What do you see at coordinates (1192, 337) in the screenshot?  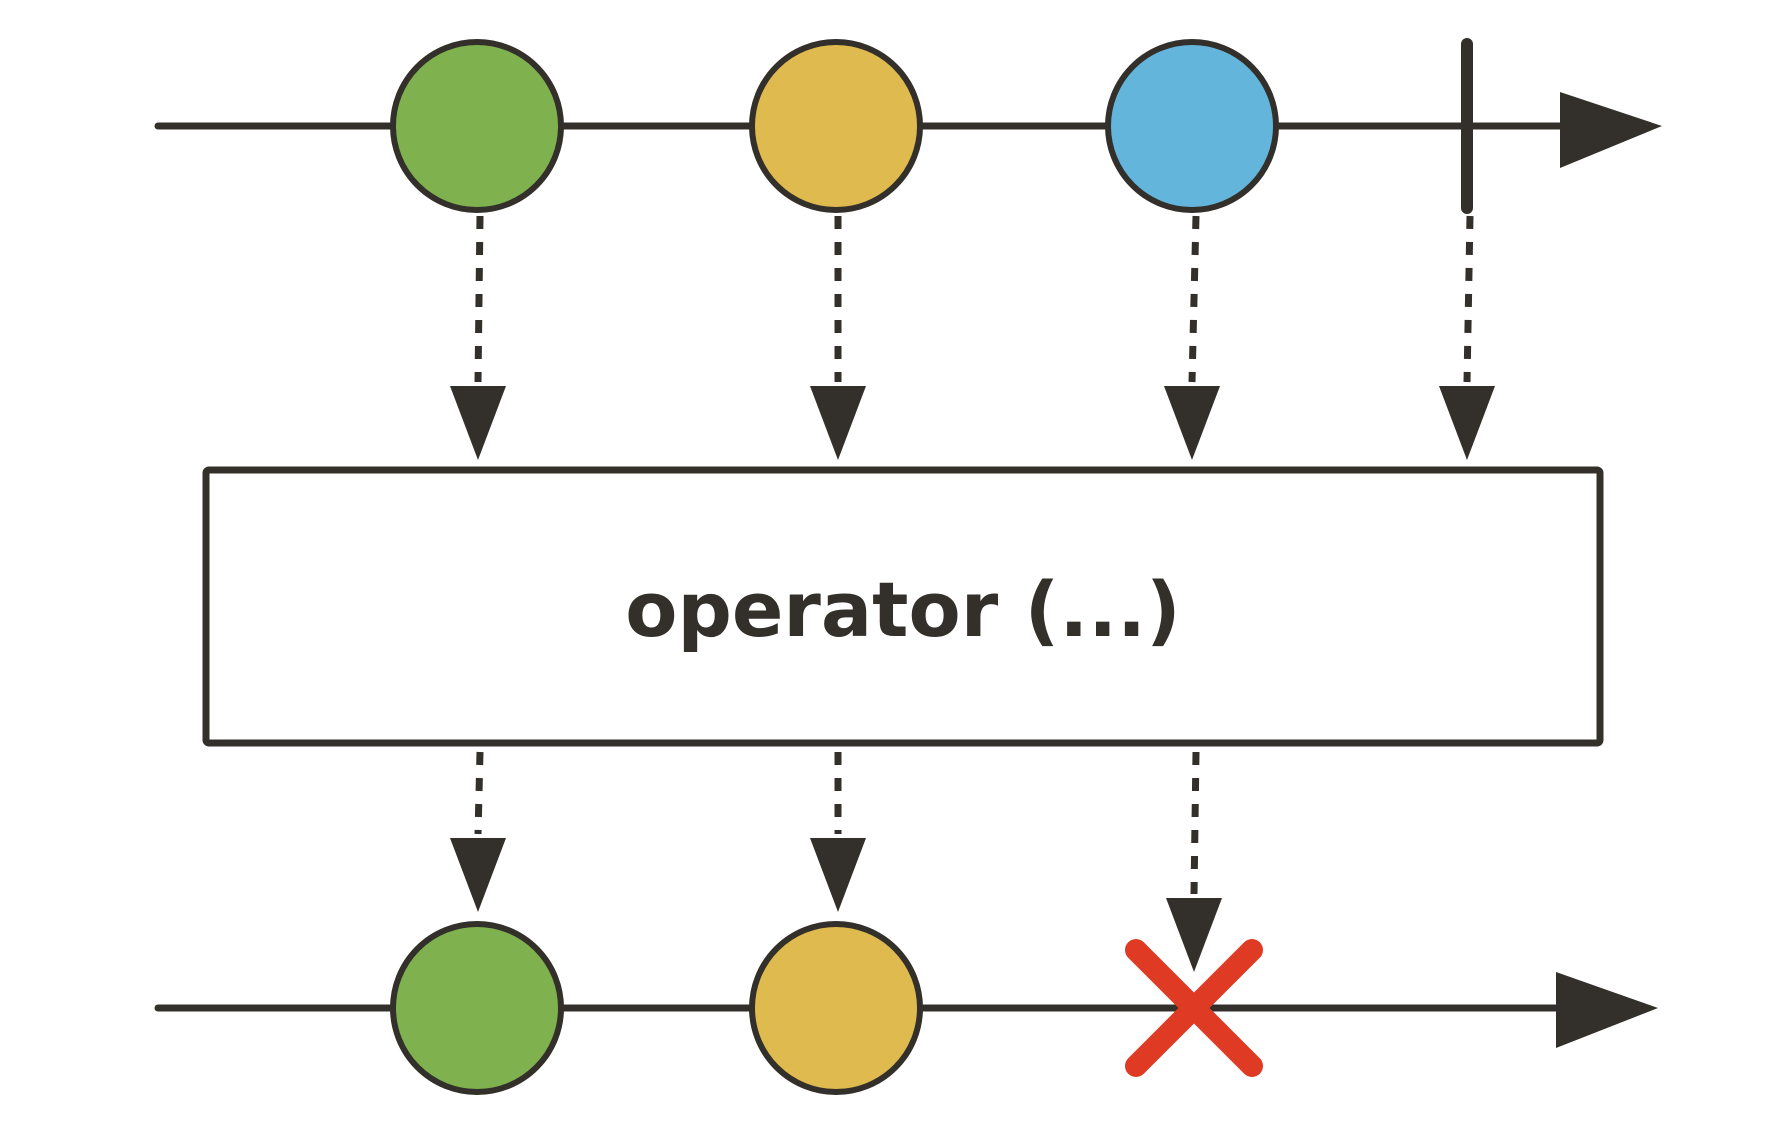 I see `arrow-blue-to-operator` at bounding box center [1192, 337].